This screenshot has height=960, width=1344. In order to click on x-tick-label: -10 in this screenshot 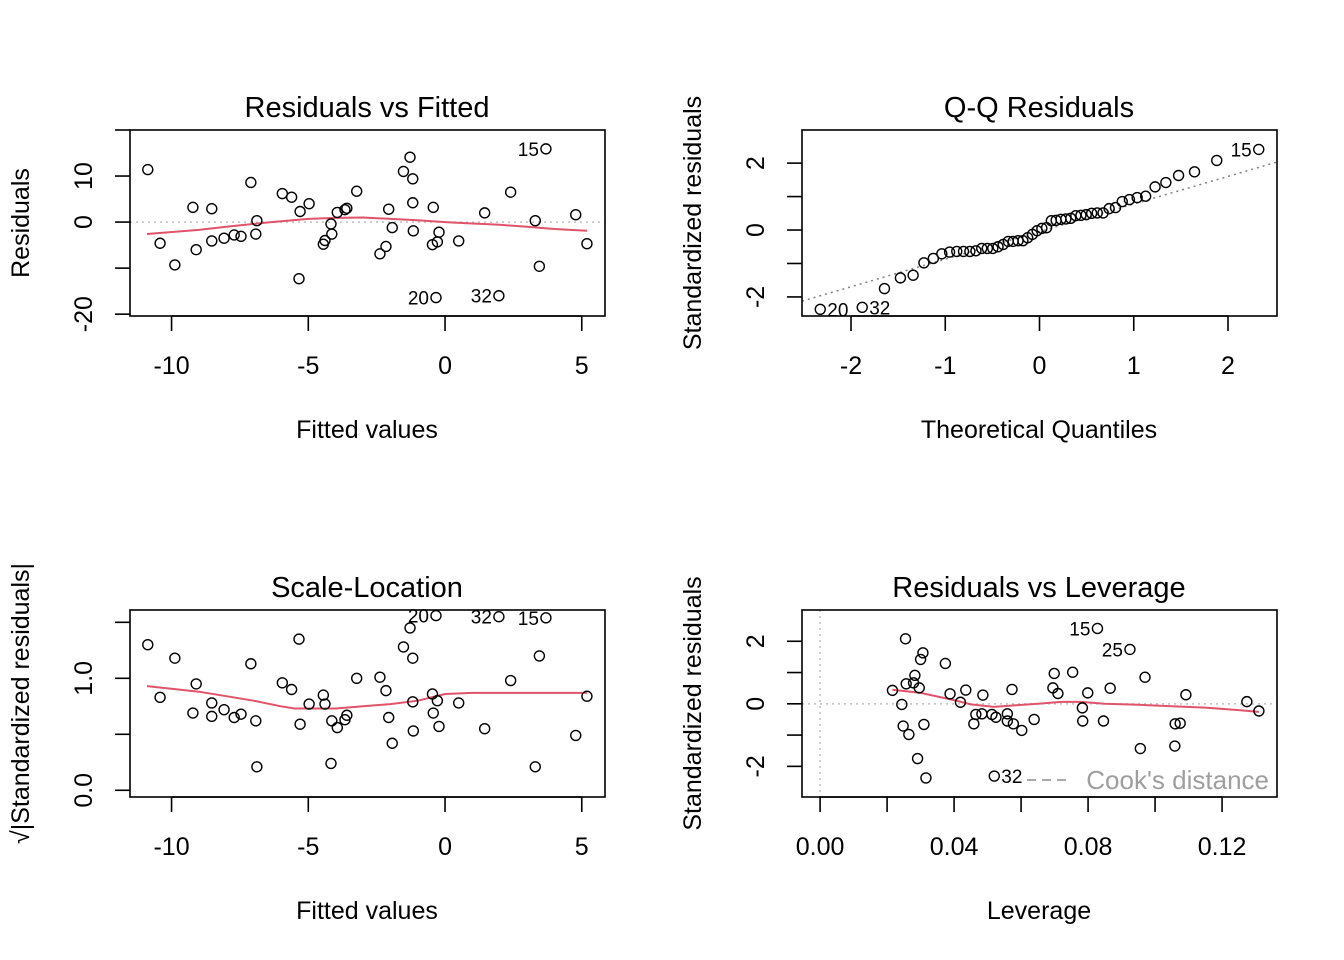, I will do `click(171, 366)`.